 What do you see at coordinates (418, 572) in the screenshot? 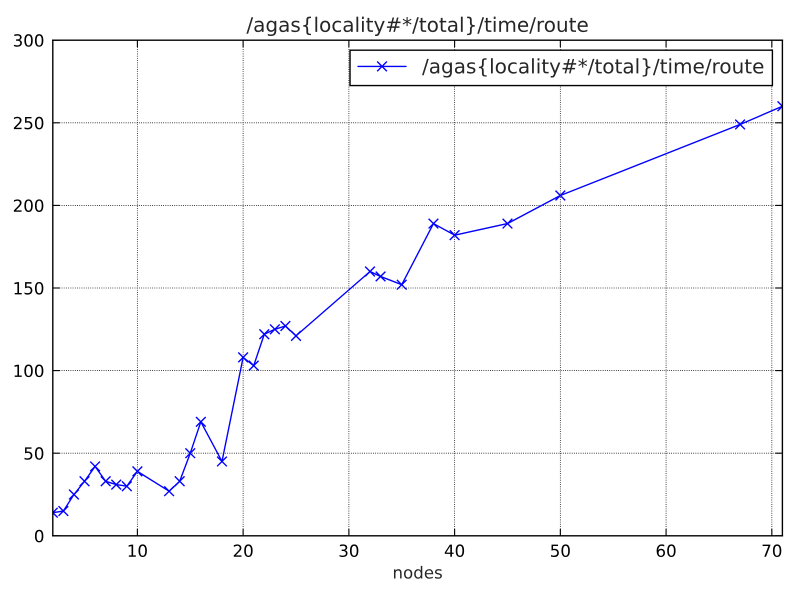
I see `x-axis-title: nodes` at bounding box center [418, 572].